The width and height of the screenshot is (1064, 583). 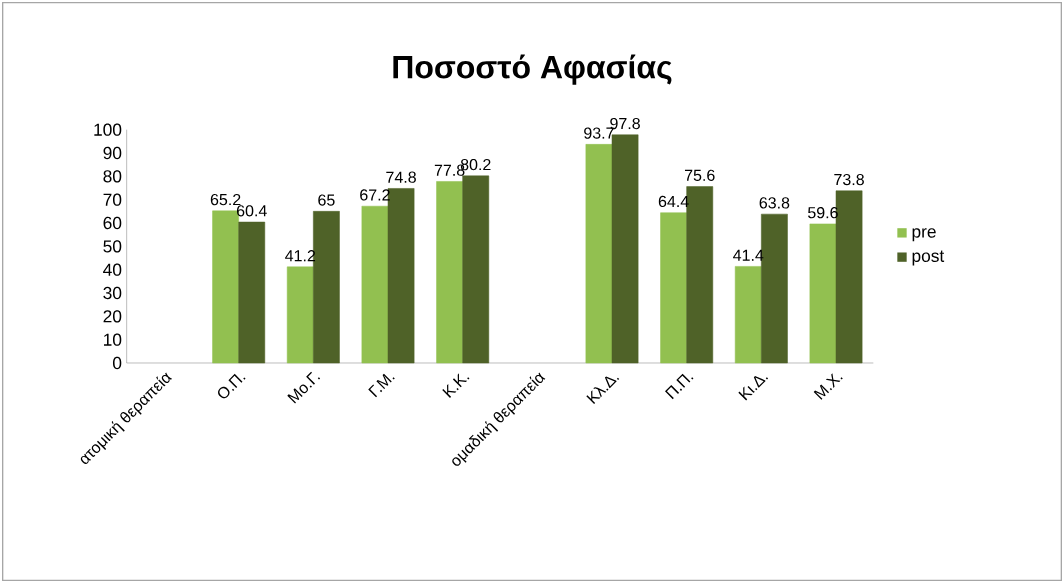 I want to click on x-tick-label: Κι.Δ., so click(x=753, y=388).